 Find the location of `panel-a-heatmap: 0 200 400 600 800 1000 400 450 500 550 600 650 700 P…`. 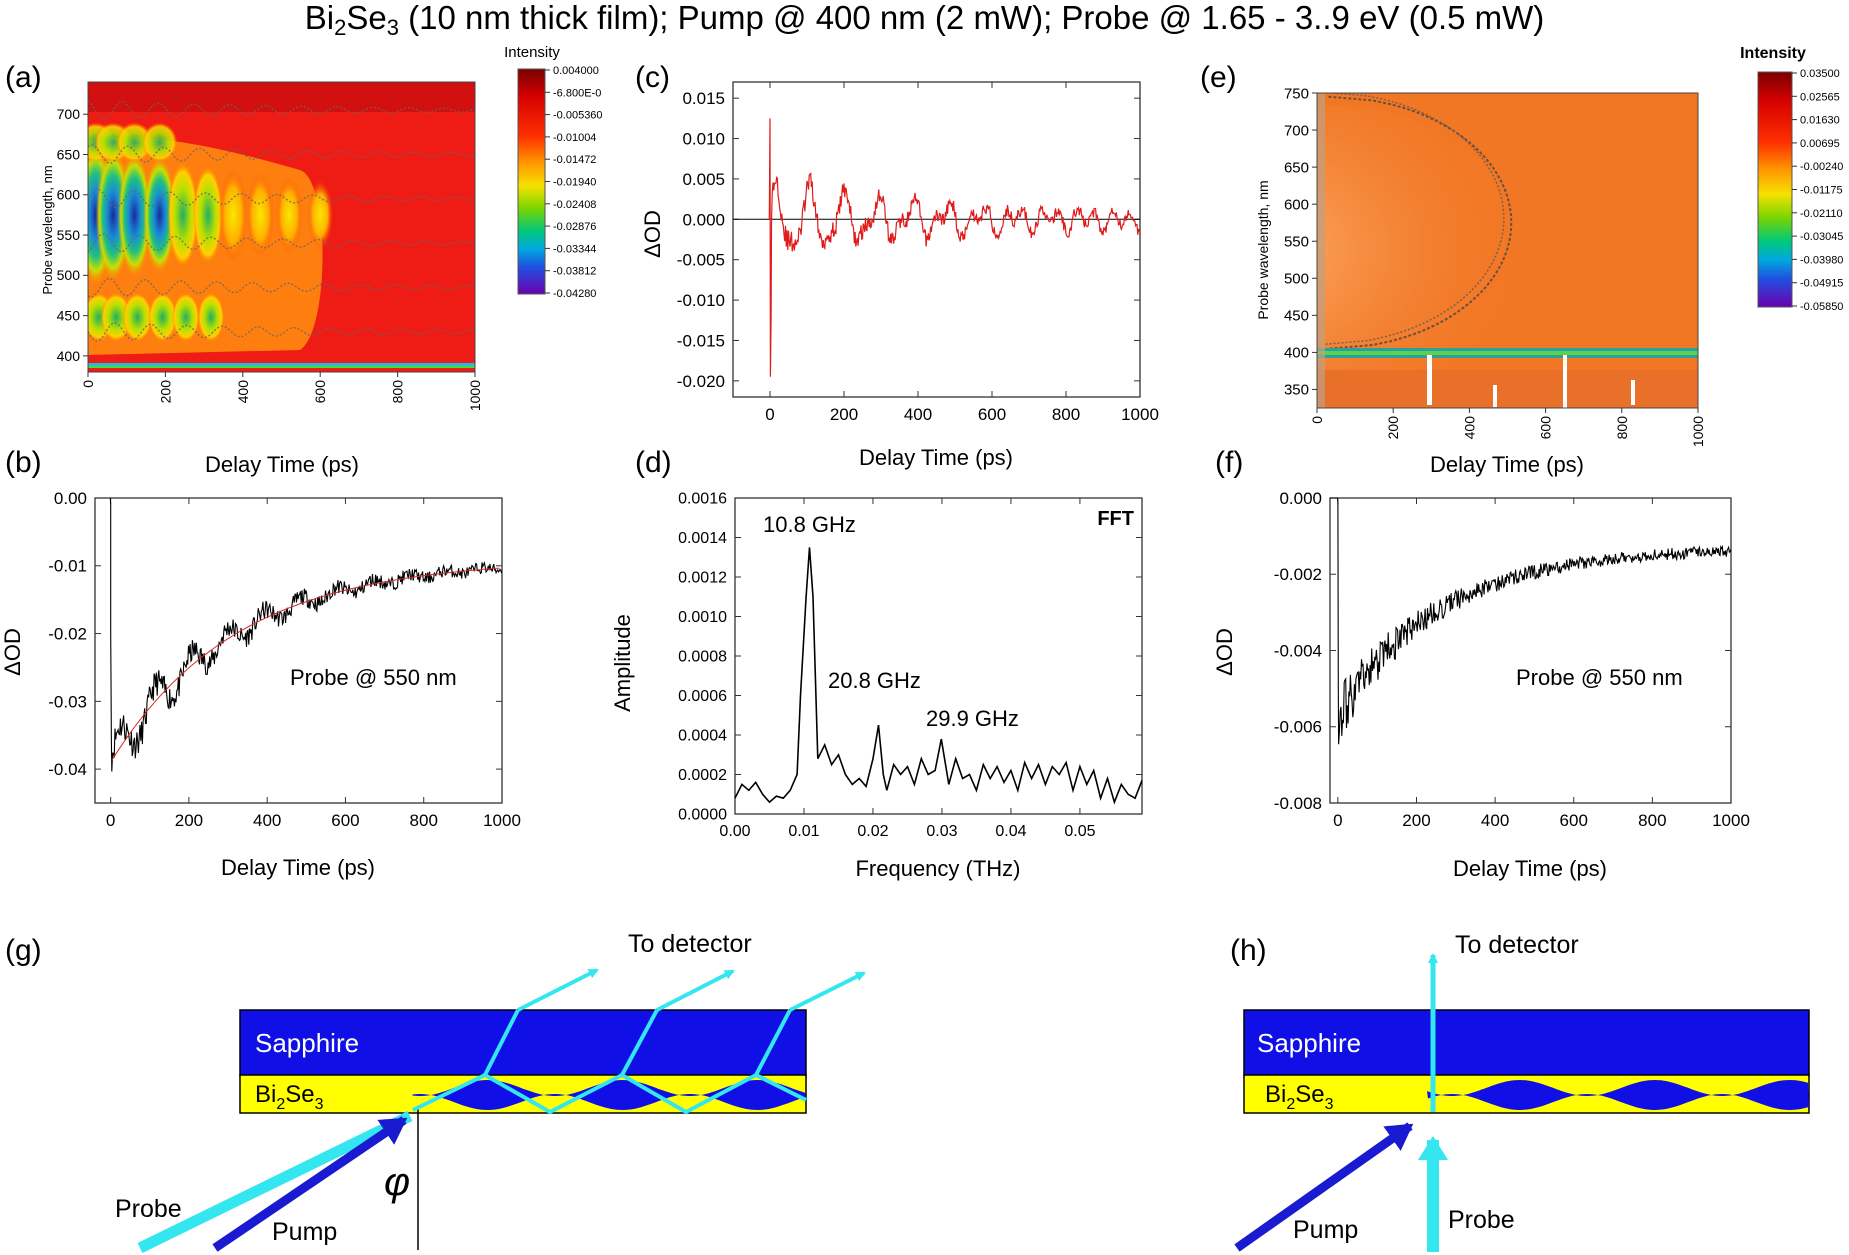

panel-a-heatmap: 0 200 400 600 800 1000 400 450 500 550 600 650 700 P… is located at coordinates (321, 260).